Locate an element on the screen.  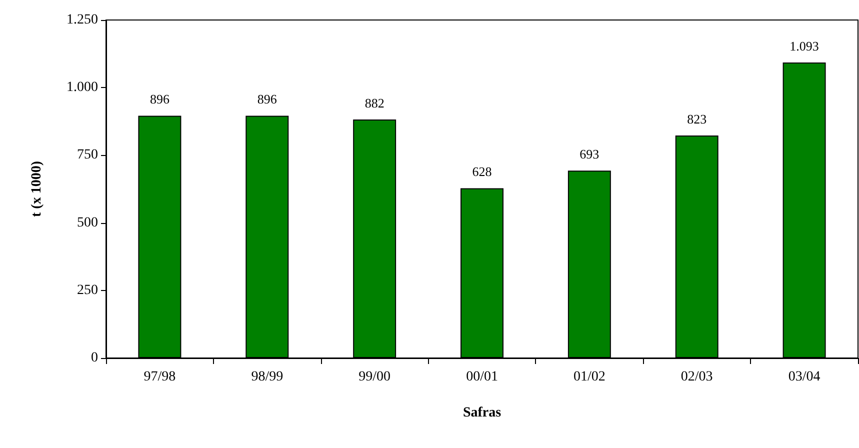
x-tick-label: 00/01 is located at coordinates (482, 377).